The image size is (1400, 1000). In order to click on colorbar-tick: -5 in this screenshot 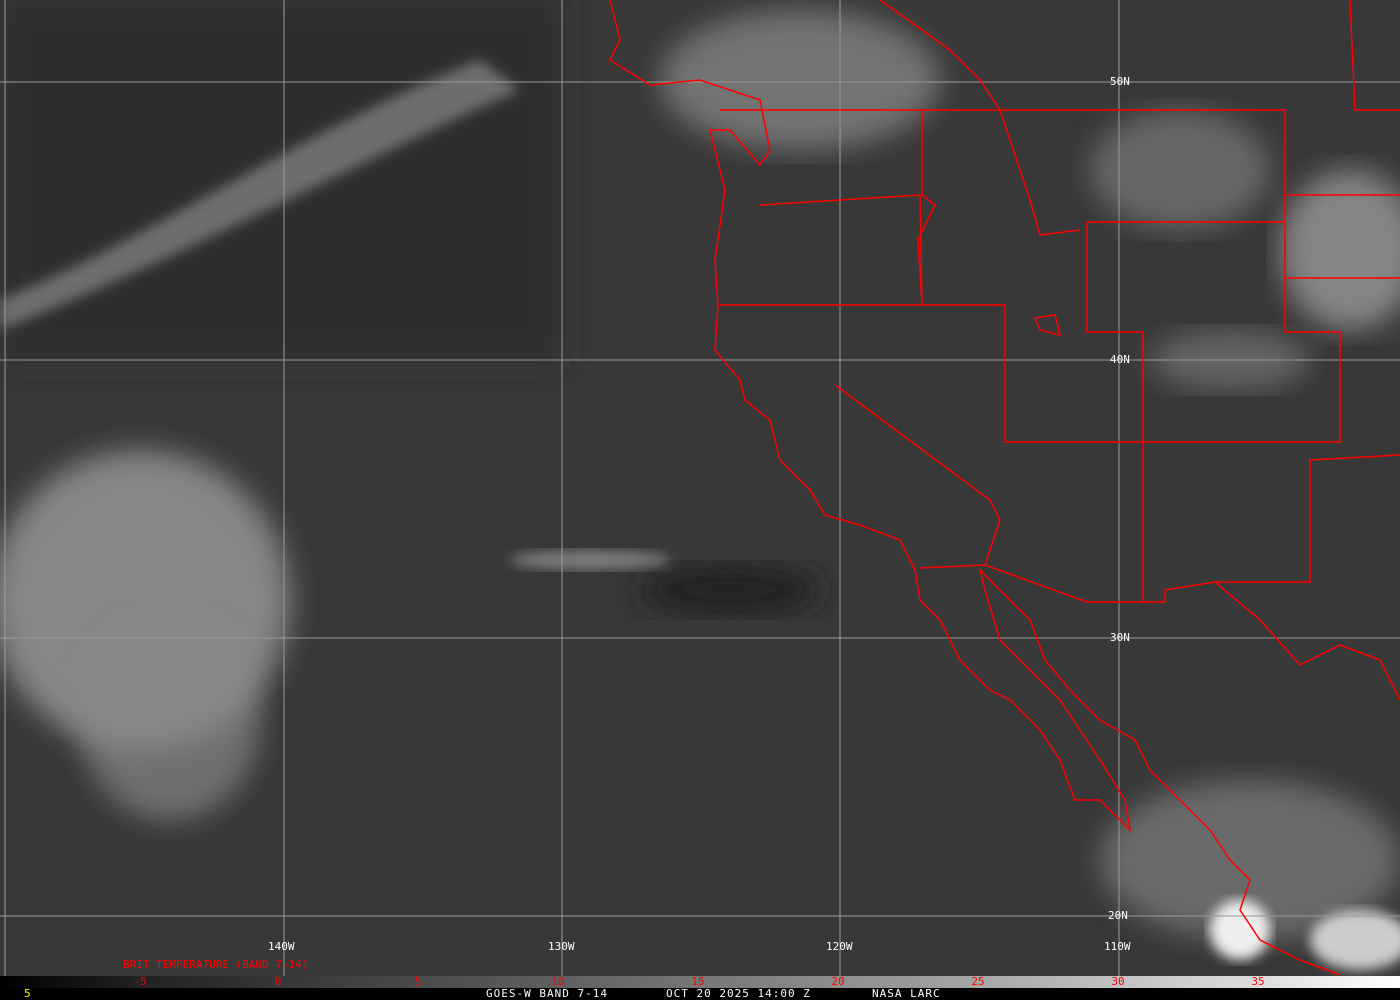, I will do `click(140, 981)`.